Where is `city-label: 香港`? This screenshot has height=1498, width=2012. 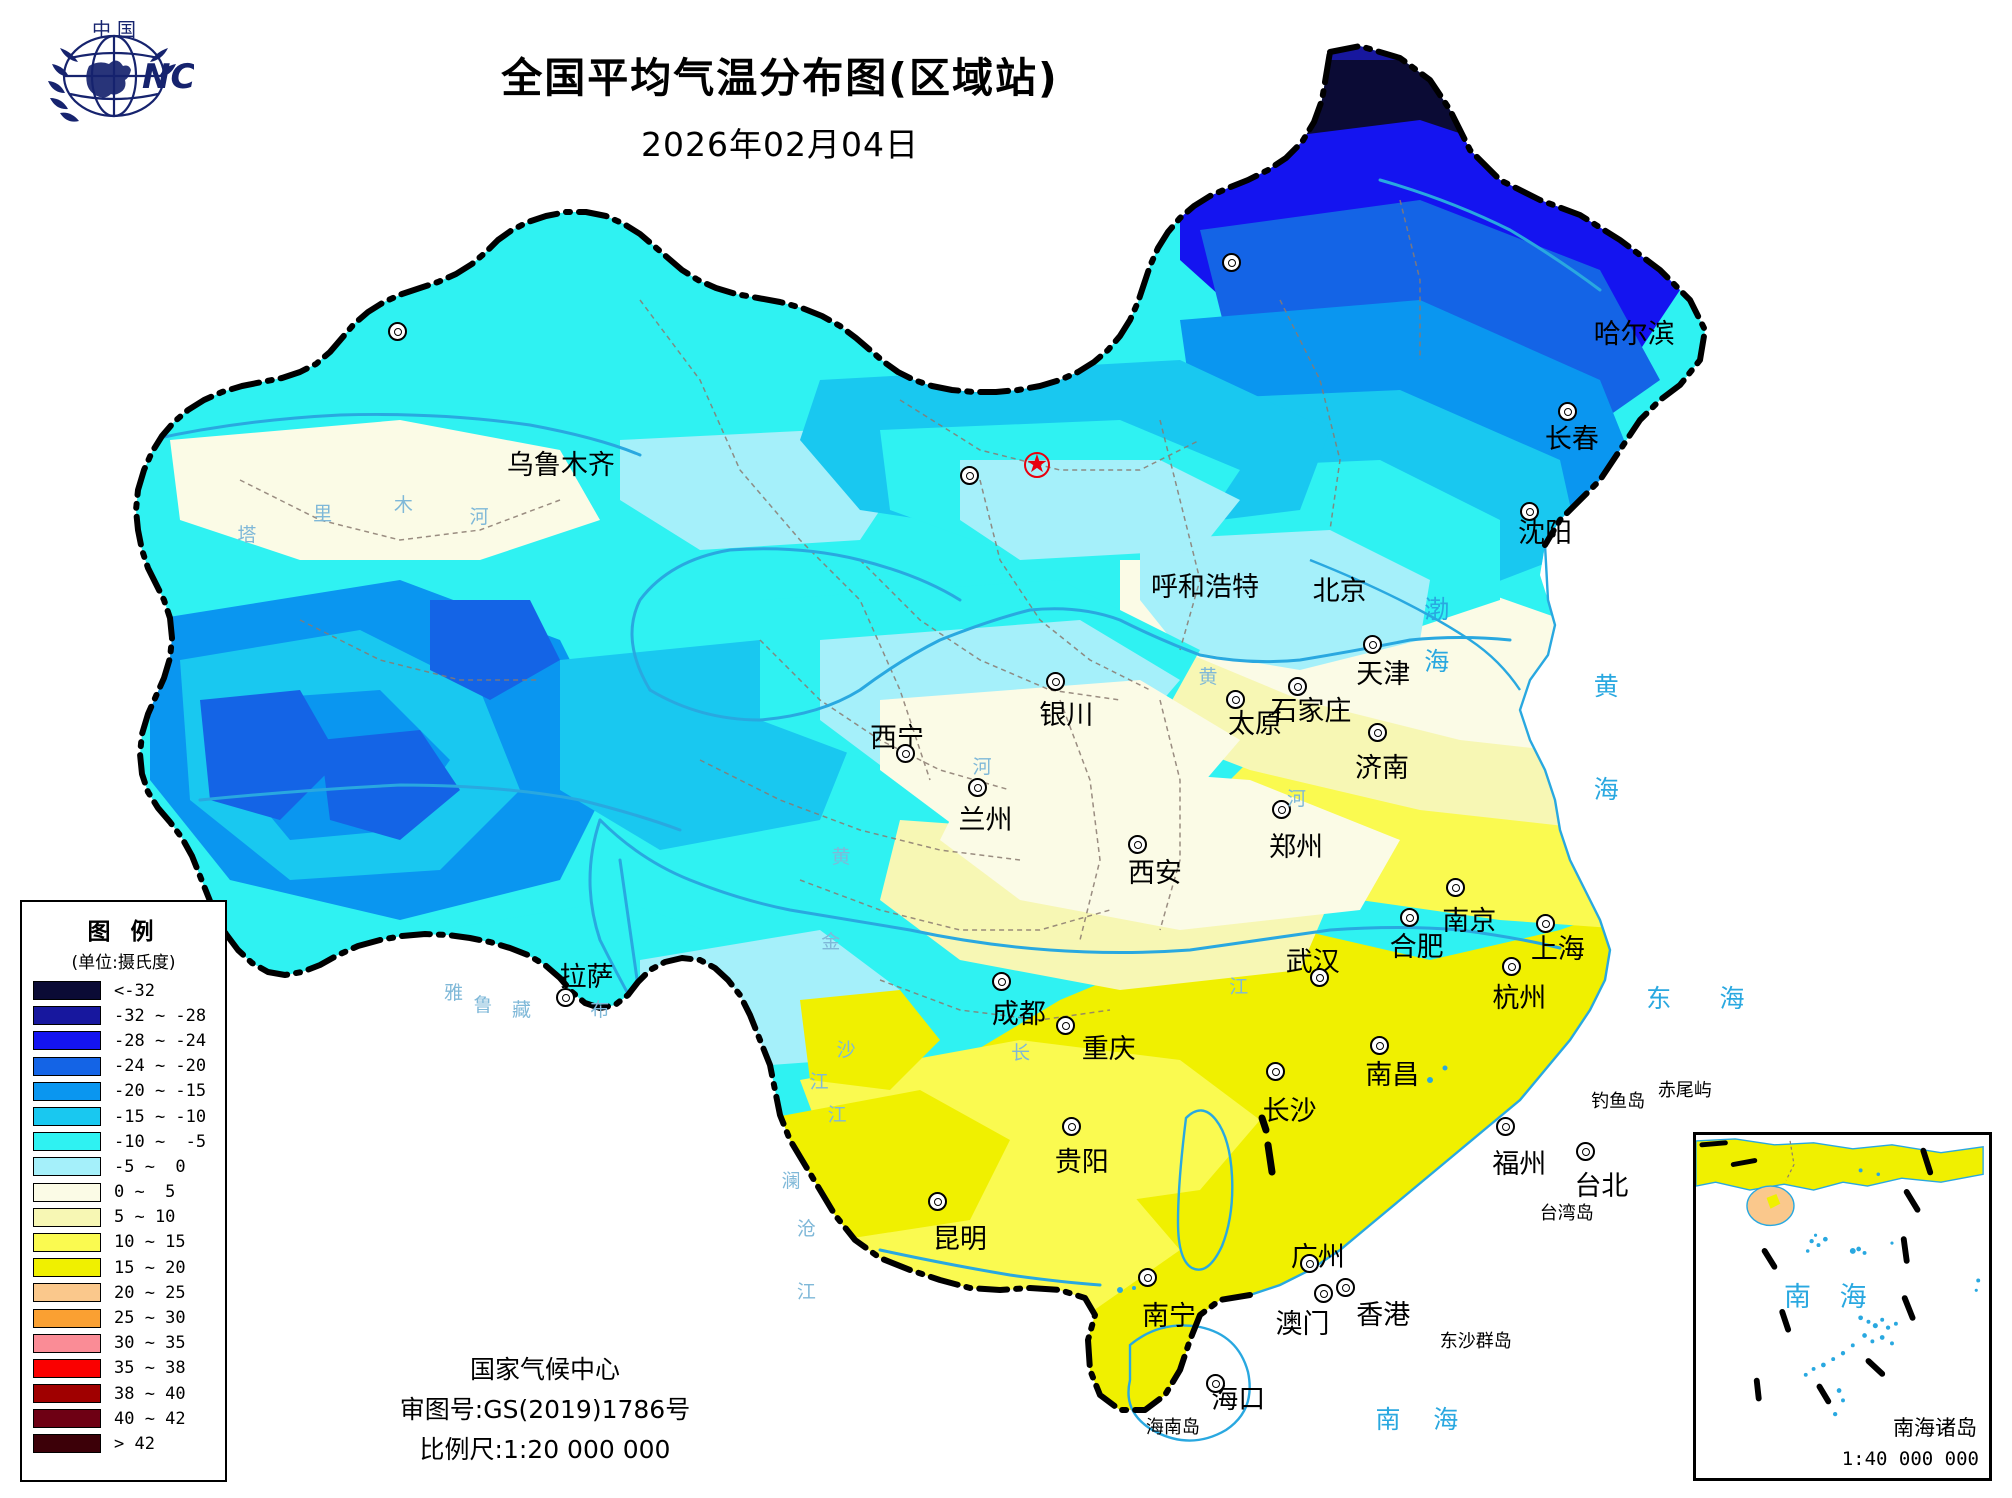
city-label: 香港 is located at coordinates (1383, 1315).